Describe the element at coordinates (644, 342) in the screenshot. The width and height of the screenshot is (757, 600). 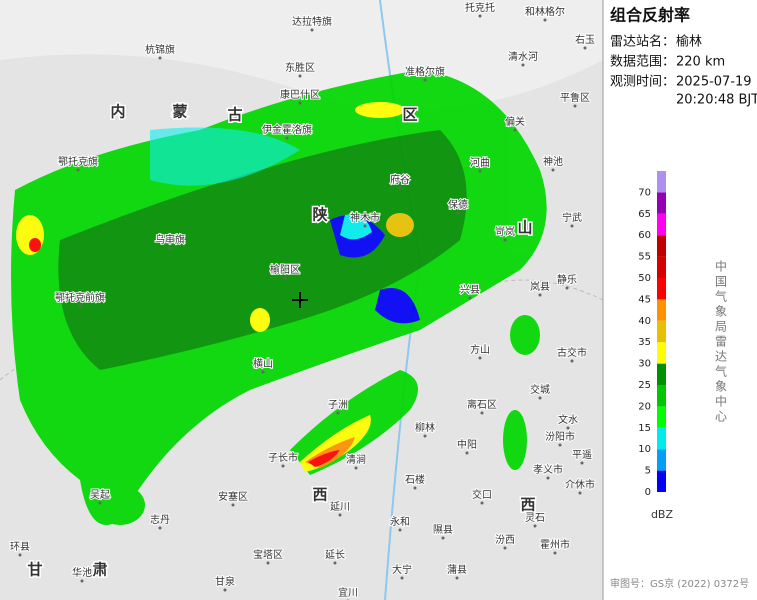
I see `legend-tick-label: 35` at that location.